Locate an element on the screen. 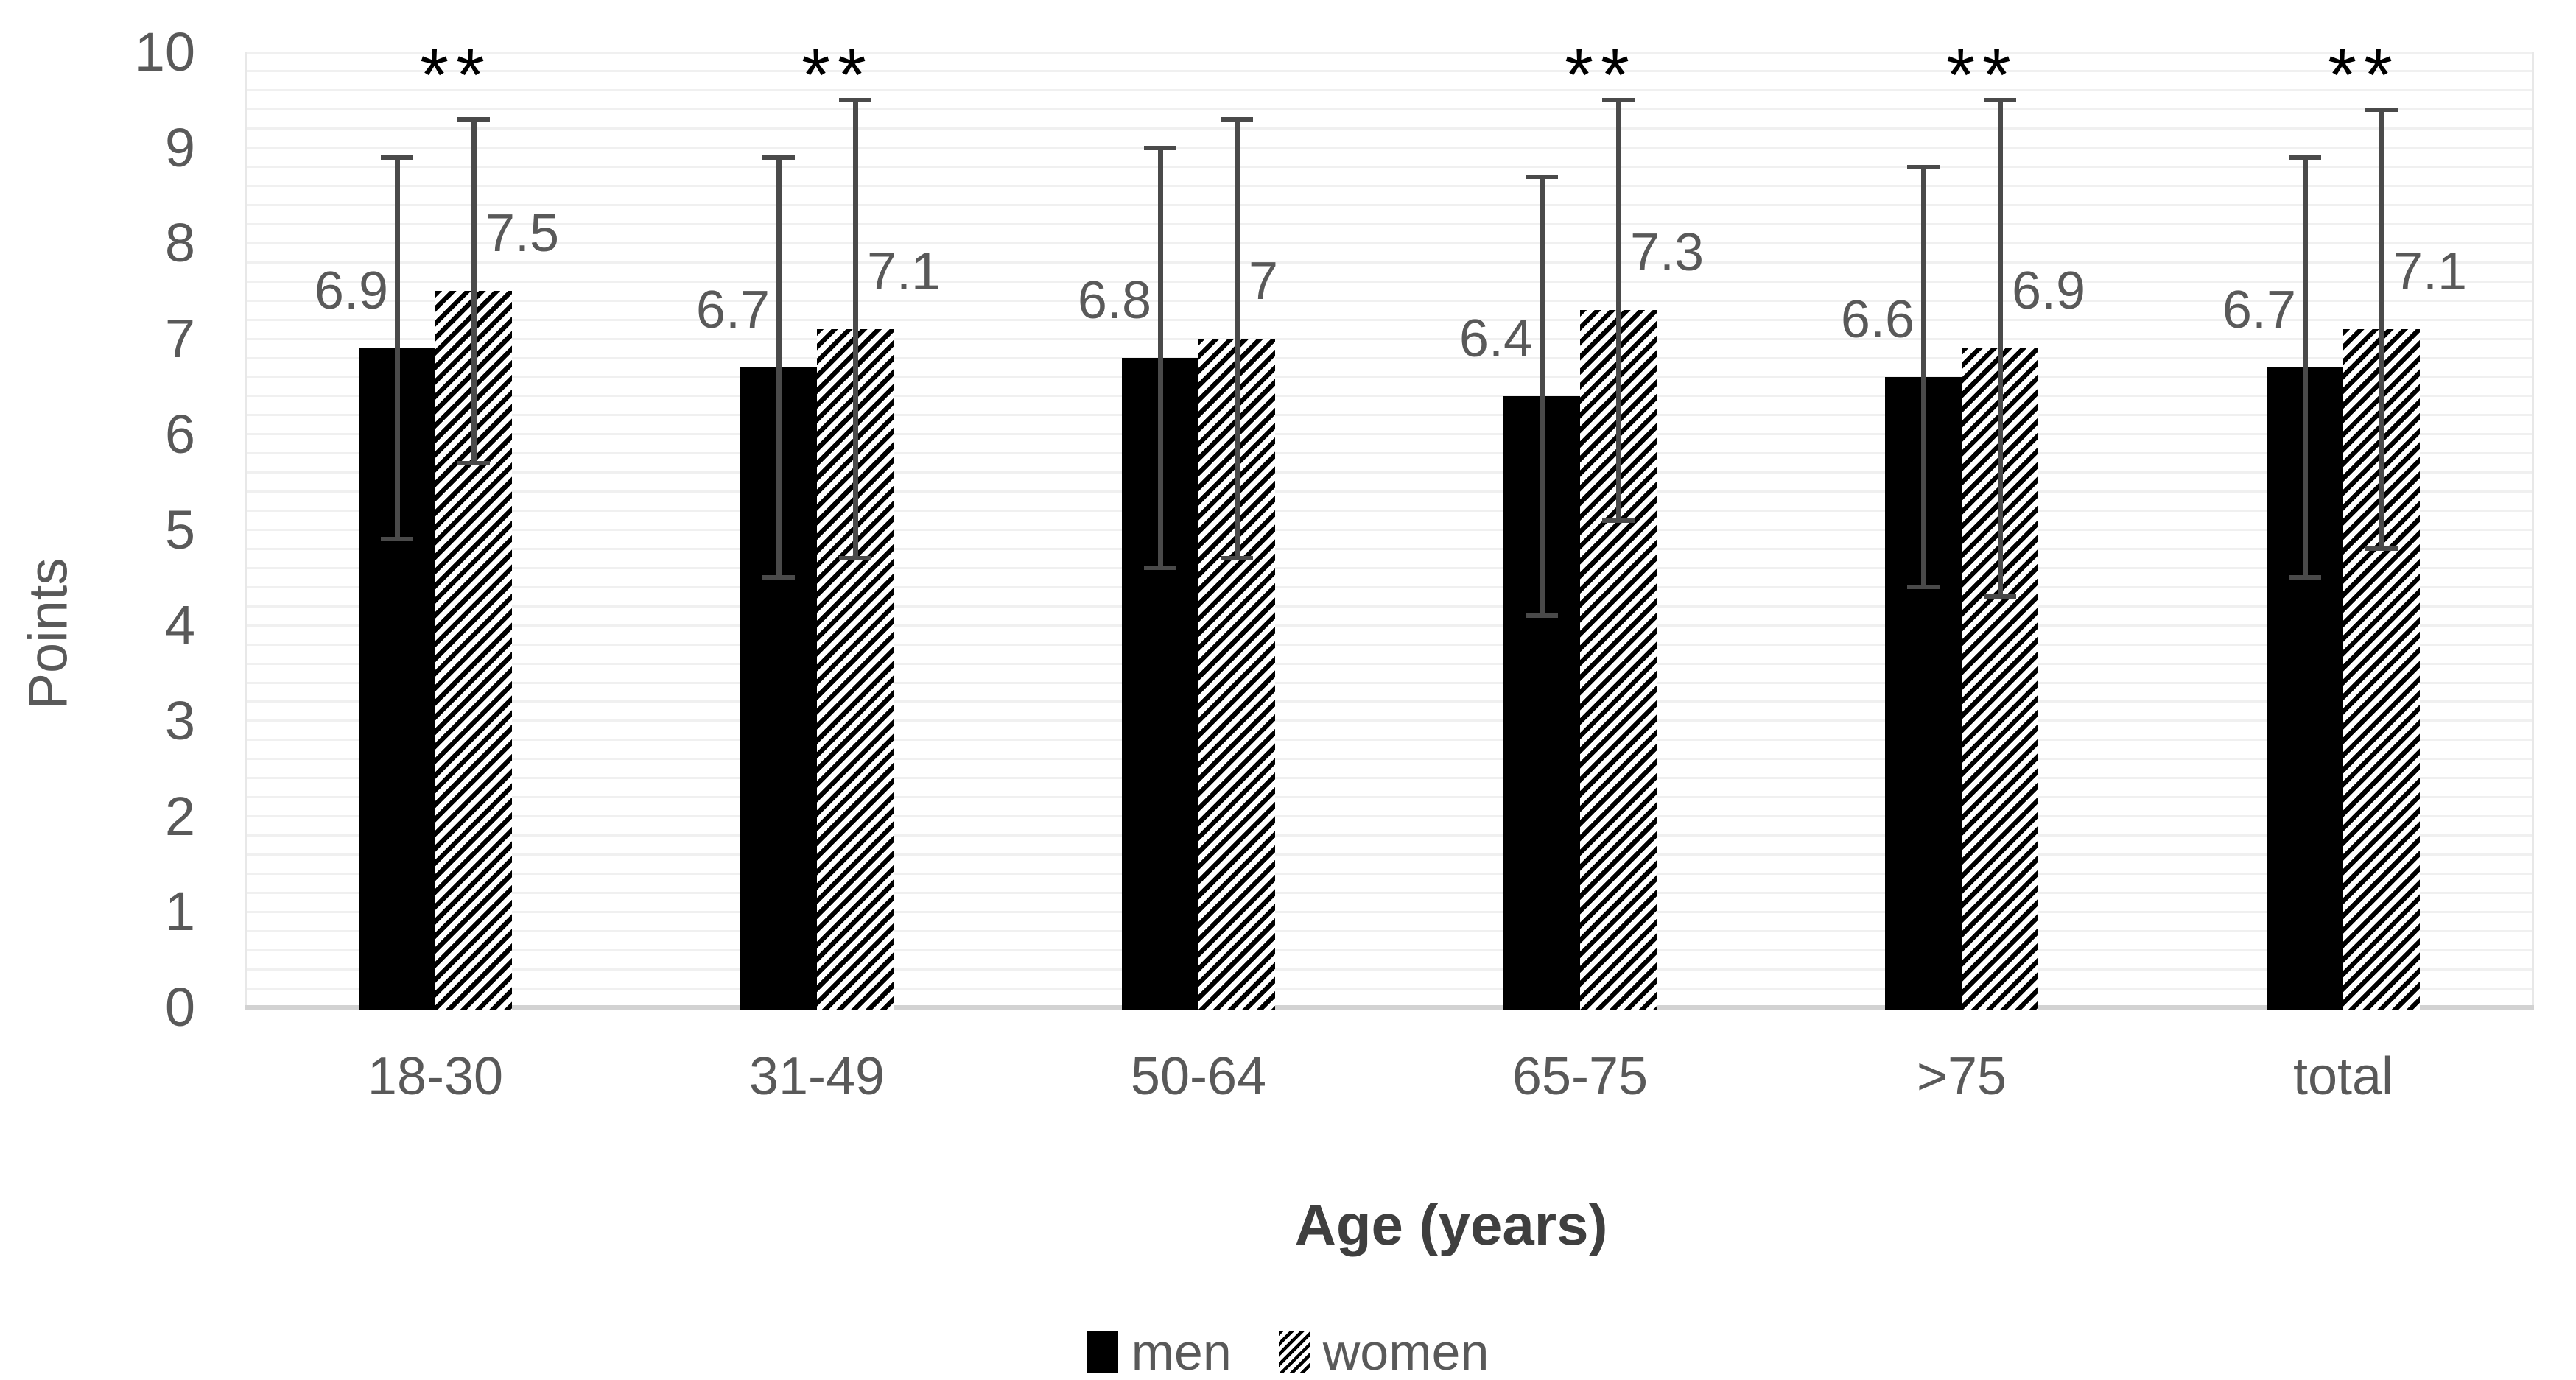  y-axis-tick-label: 0 is located at coordinates (179, 1007).